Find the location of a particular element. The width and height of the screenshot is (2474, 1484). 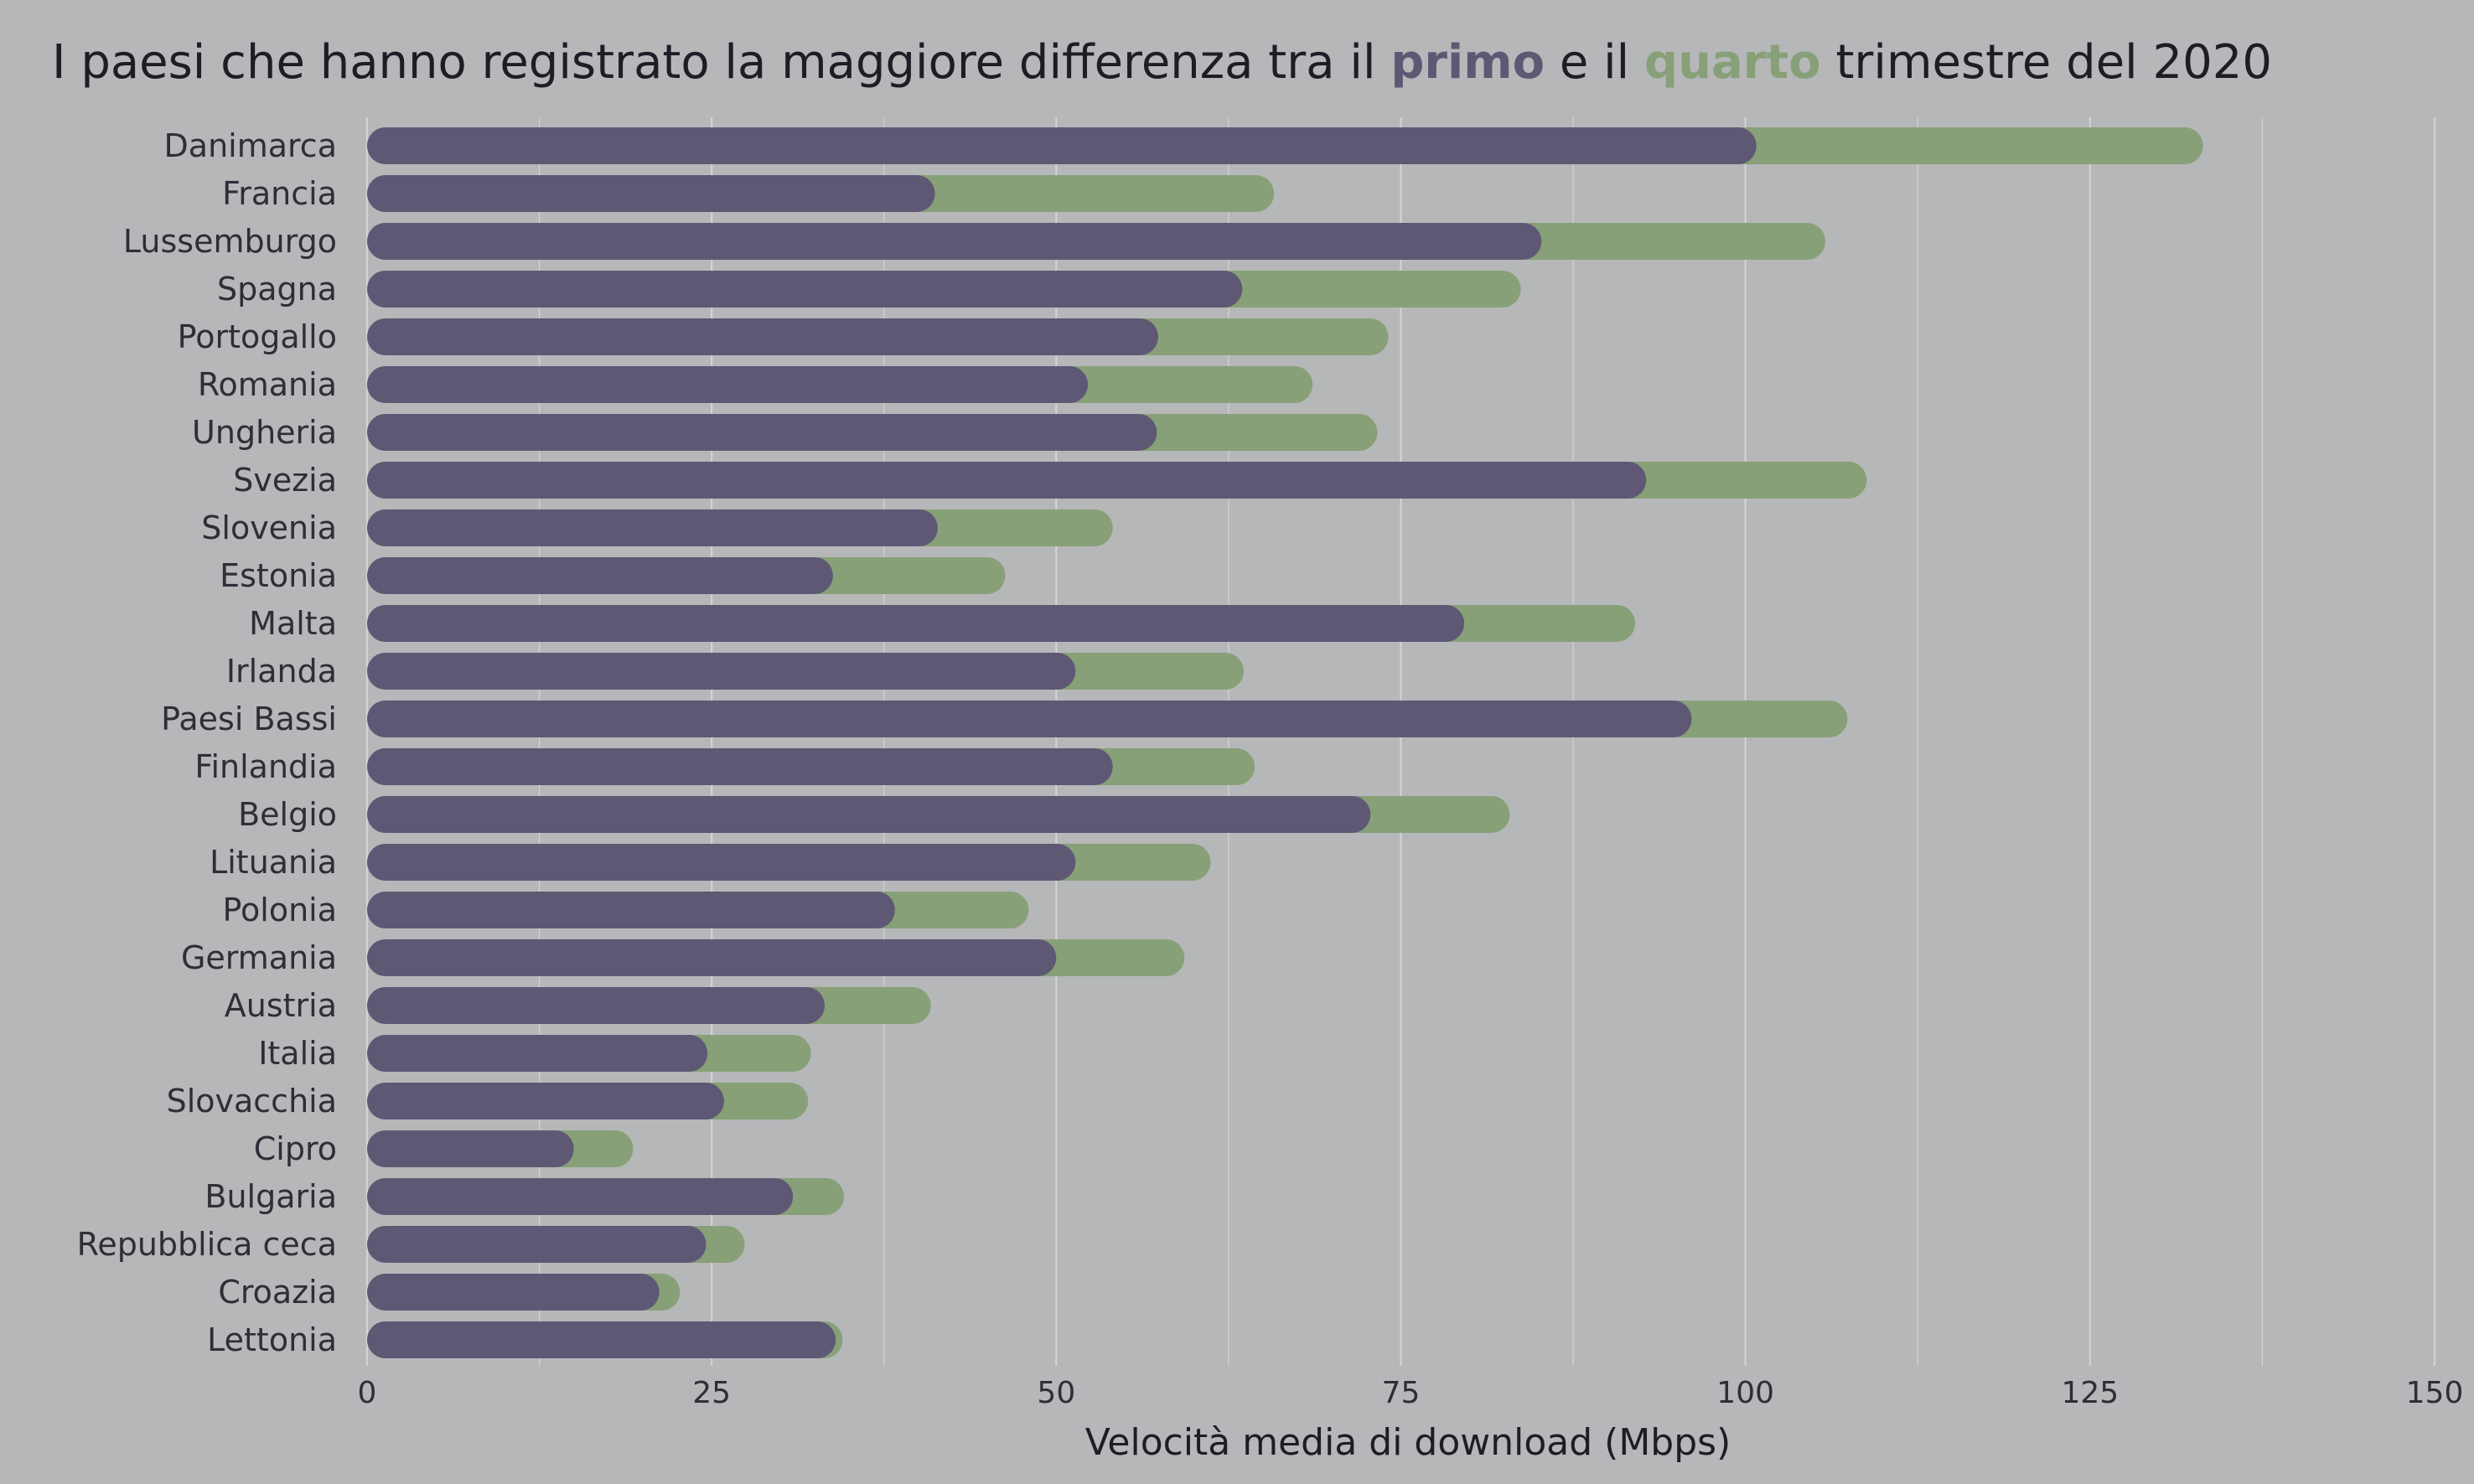

title-part-2: e il is located at coordinates (1595, 63).